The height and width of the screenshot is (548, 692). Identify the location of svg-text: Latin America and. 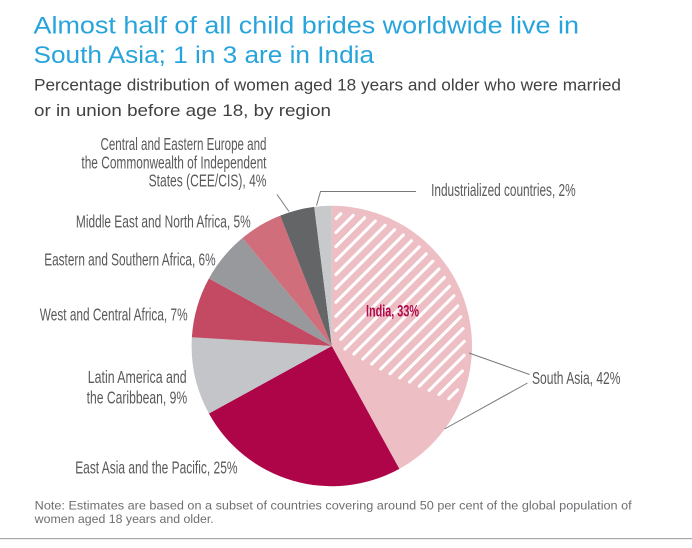
(137, 377).